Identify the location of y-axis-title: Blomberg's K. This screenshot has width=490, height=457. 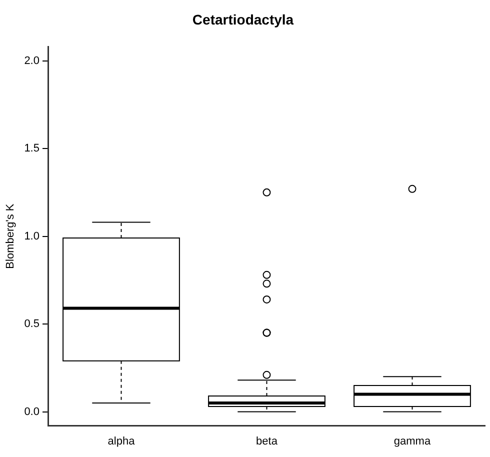
(10, 236).